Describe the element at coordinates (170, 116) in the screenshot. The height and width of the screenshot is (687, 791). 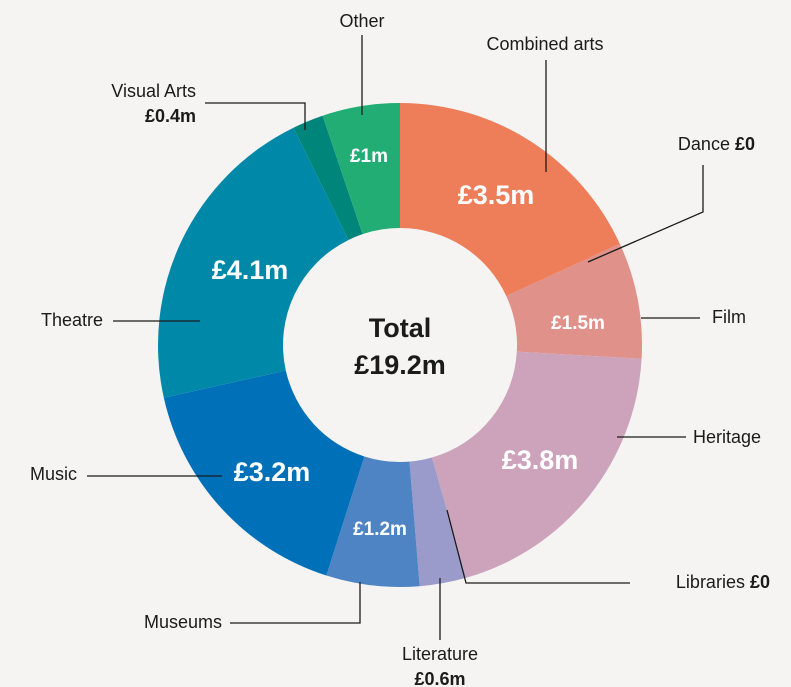
I see `segment-value: £0.4m` at that location.